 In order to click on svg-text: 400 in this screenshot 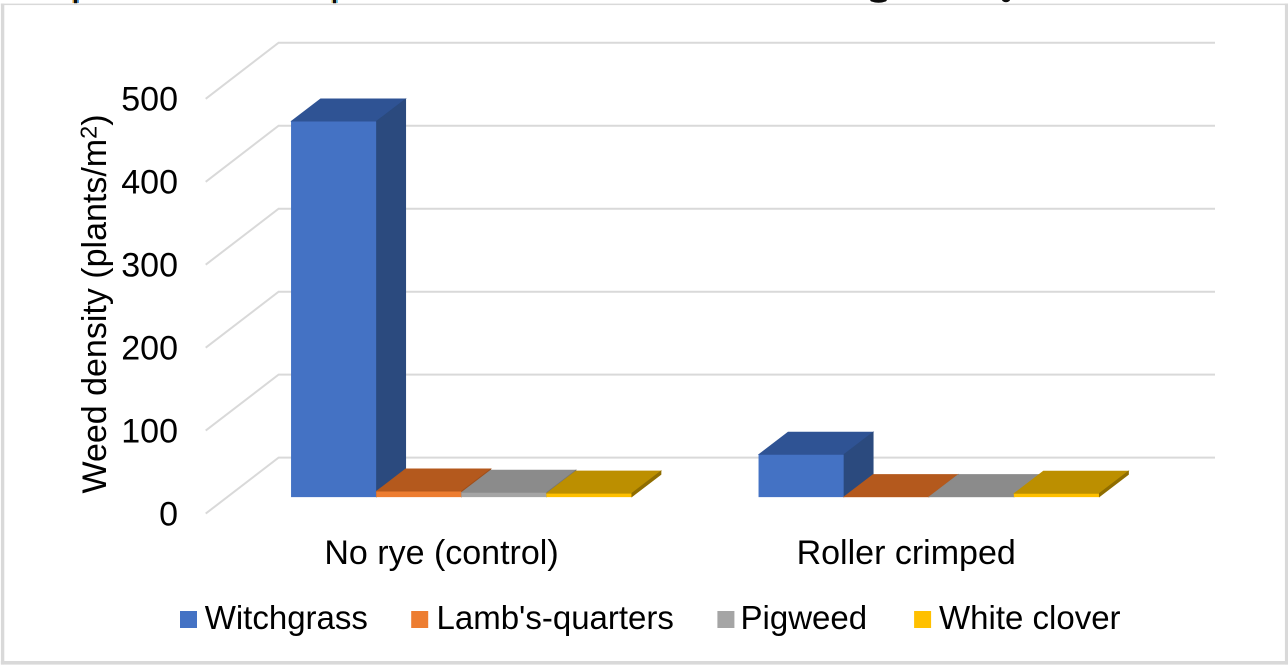, I will do `click(149, 183)`.